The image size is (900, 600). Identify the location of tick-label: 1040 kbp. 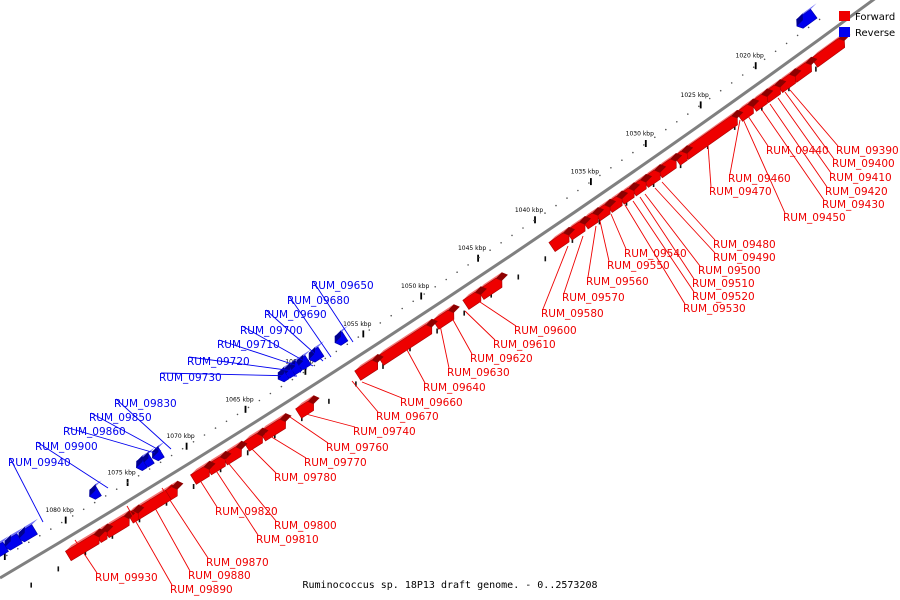
(529, 210).